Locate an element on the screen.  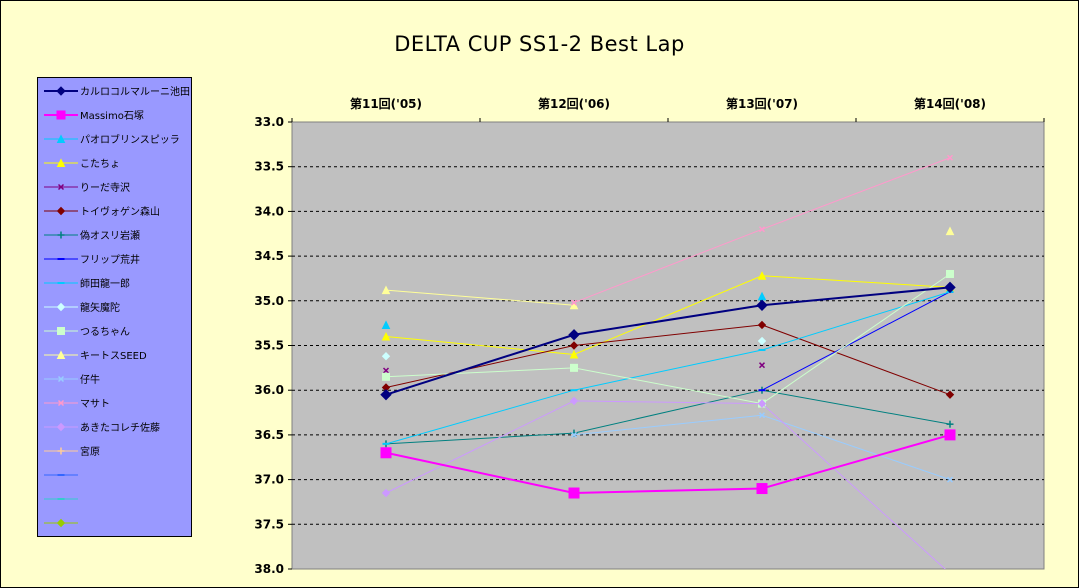
legend-label: パオロブリンスピッラ is located at coordinates (130, 140).